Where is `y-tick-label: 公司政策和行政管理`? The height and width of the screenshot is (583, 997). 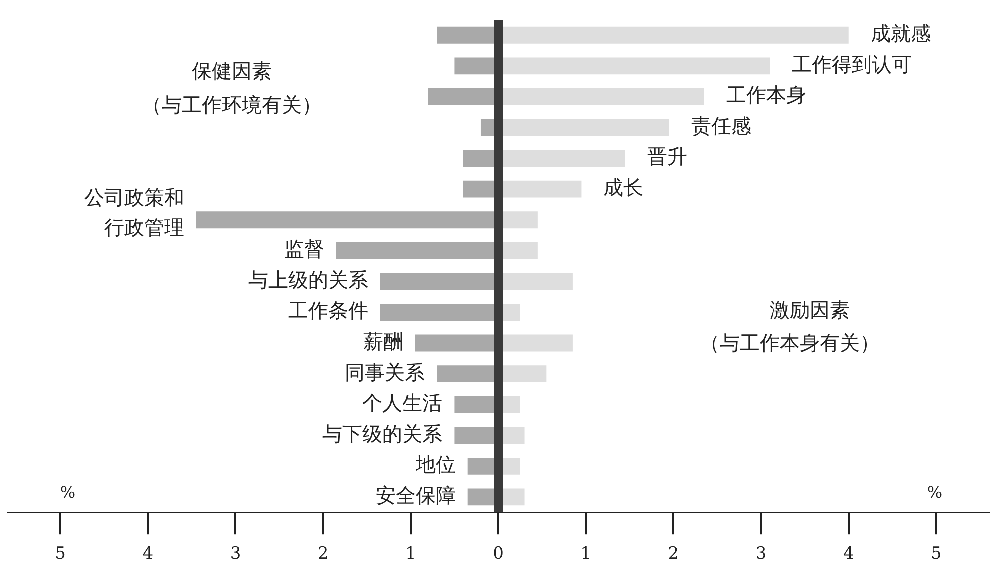
y-tick-label: 公司政策和行政管理 is located at coordinates (134, 212).